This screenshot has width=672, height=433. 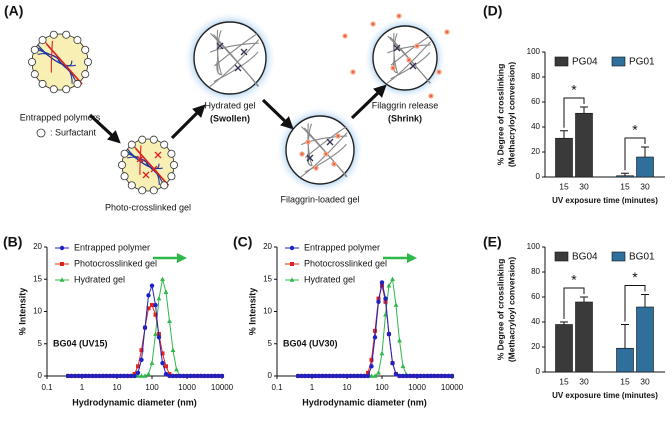 What do you see at coordinates (635, 154) in the screenshot?
I see `significance-bracket` at bounding box center [635, 154].